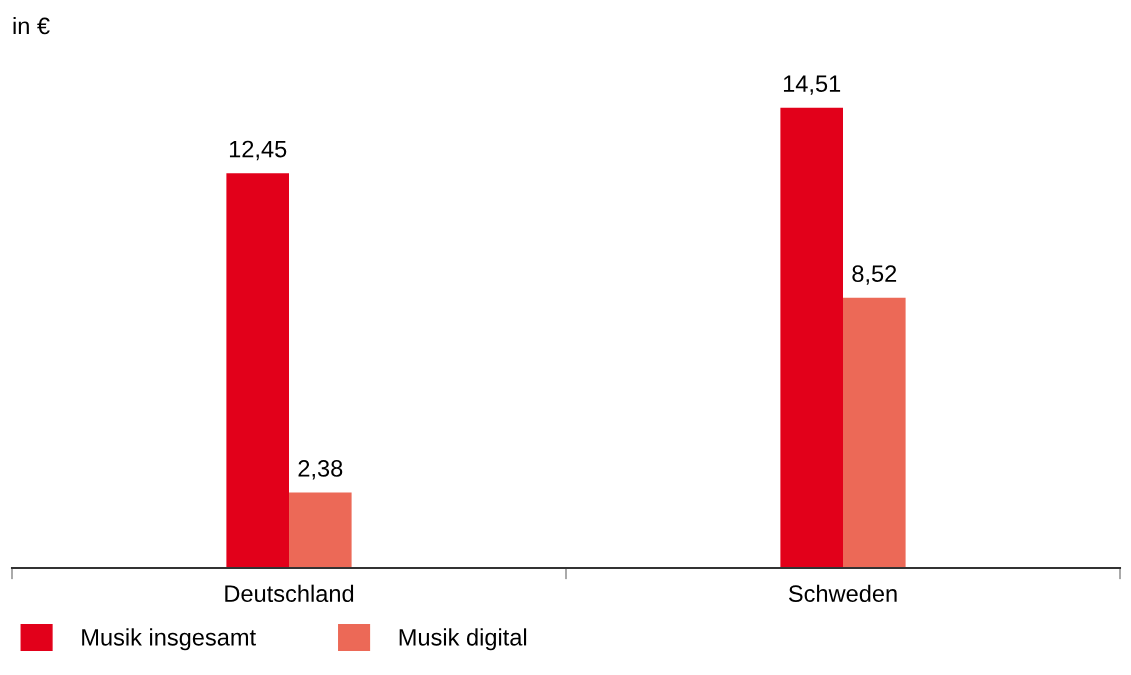 The height and width of the screenshot is (675, 1131). I want to click on data-label: 14,51, so click(812, 85).